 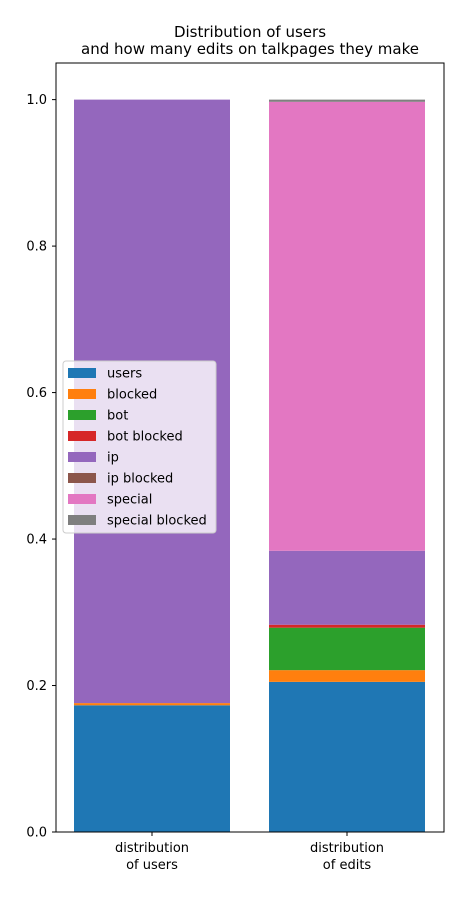 I want to click on x-axis: distribution of users distribution of edits, so click(x=249, y=852).